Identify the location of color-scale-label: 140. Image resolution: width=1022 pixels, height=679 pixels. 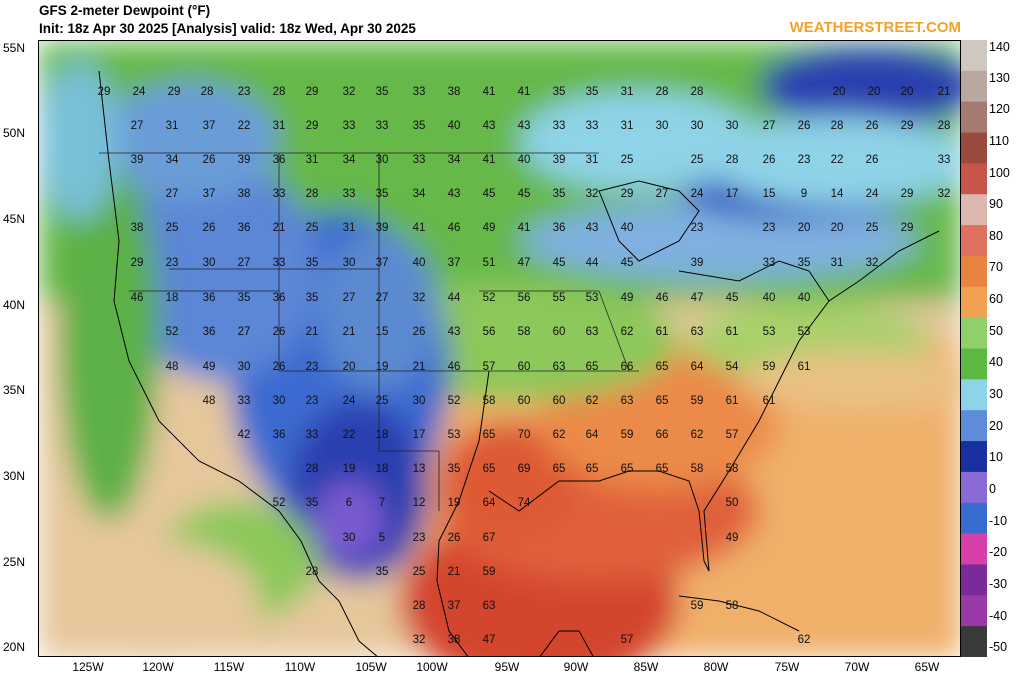
(999, 47).